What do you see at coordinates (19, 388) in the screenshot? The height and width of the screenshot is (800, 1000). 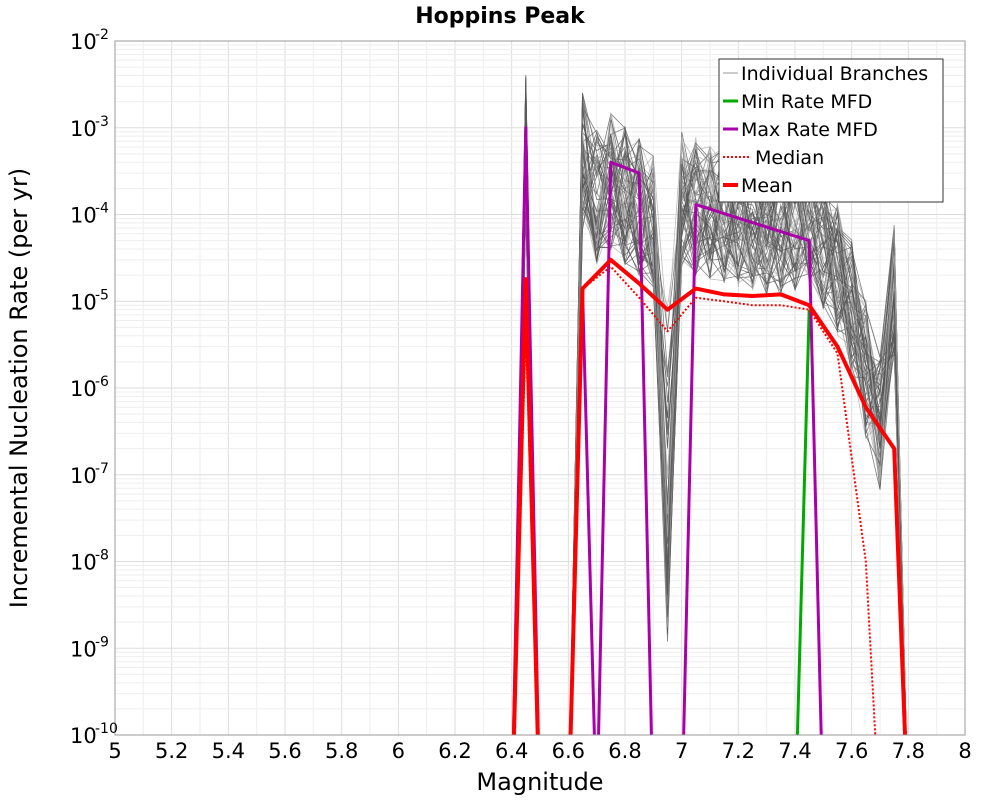 I see `y-axis-label: Incremental Nucleation Rate (per yr)` at bounding box center [19, 388].